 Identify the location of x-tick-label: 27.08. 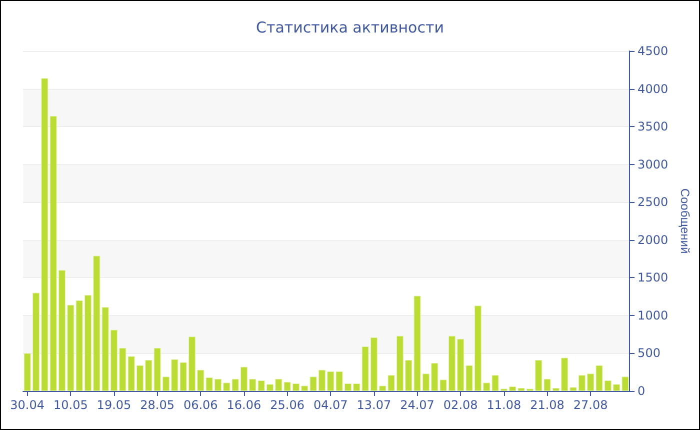
(590, 405).